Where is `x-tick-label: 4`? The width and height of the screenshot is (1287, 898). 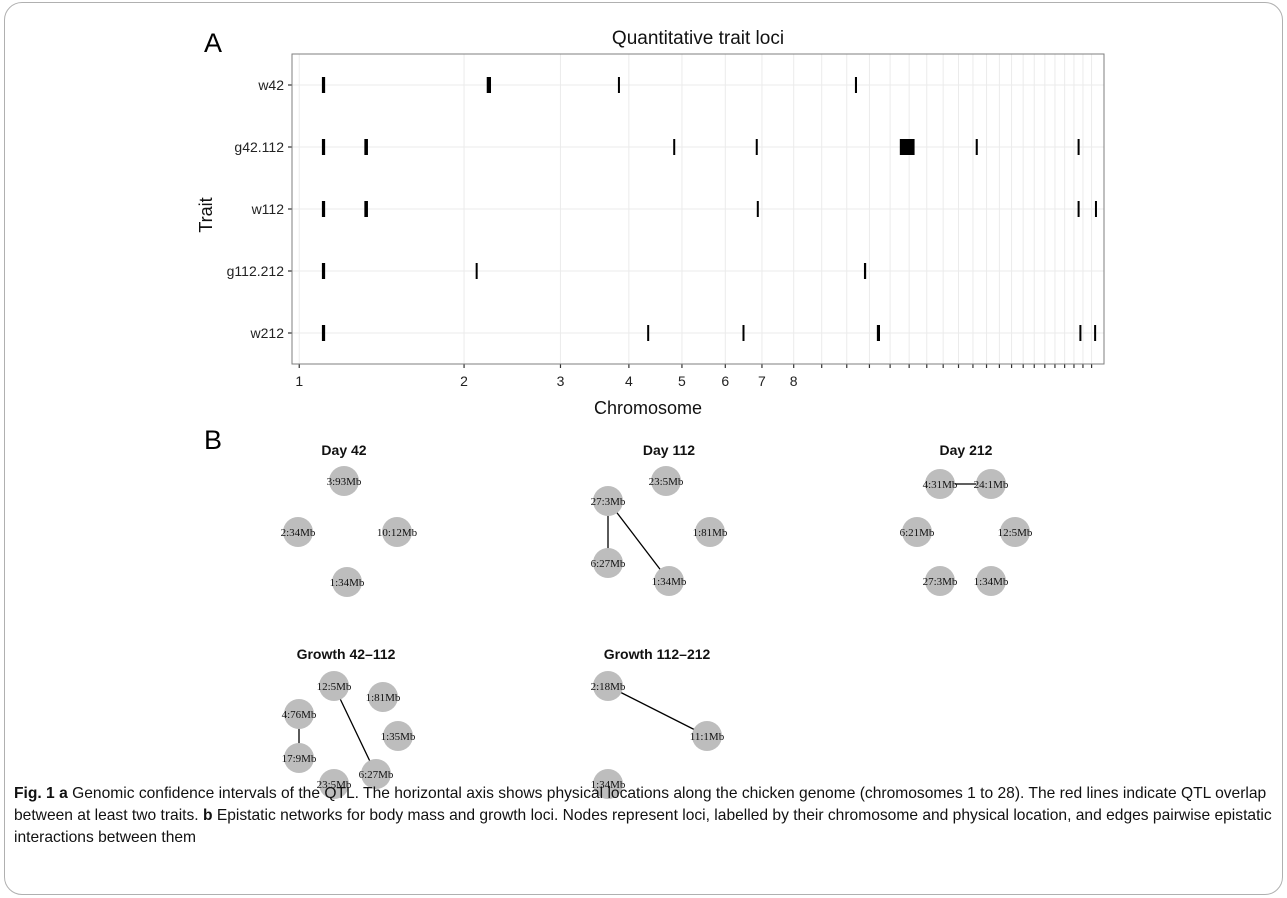 x-tick-label: 4 is located at coordinates (629, 381).